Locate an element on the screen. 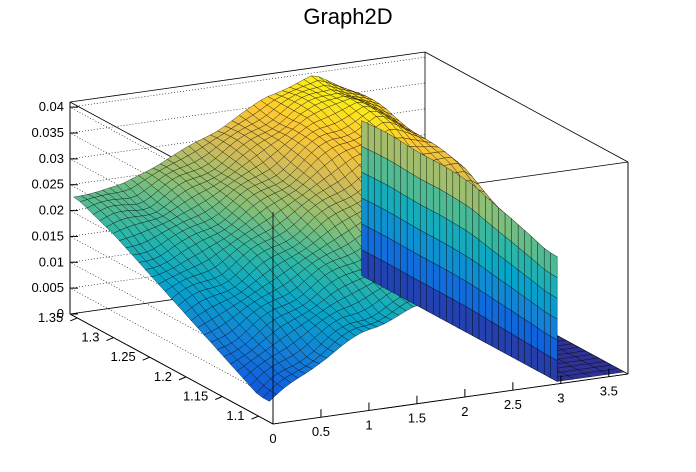 This screenshot has height=472, width=696. box-edge-front is located at coordinates (171, 369).